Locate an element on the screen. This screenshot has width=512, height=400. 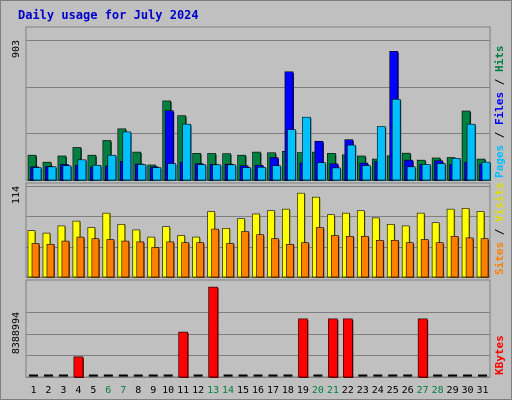
bar-sites-day-15-face is located at coordinates (245, 254).